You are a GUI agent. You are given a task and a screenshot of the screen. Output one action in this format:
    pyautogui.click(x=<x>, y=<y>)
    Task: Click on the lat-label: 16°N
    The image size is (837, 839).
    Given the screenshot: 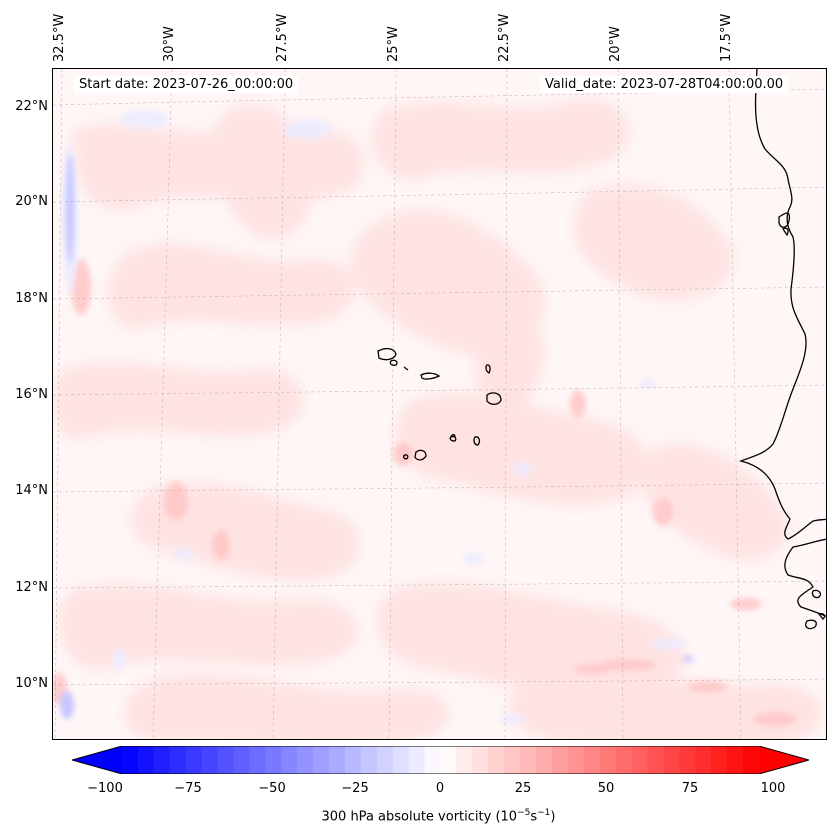 What is the action you would take?
    pyautogui.click(x=31, y=394)
    